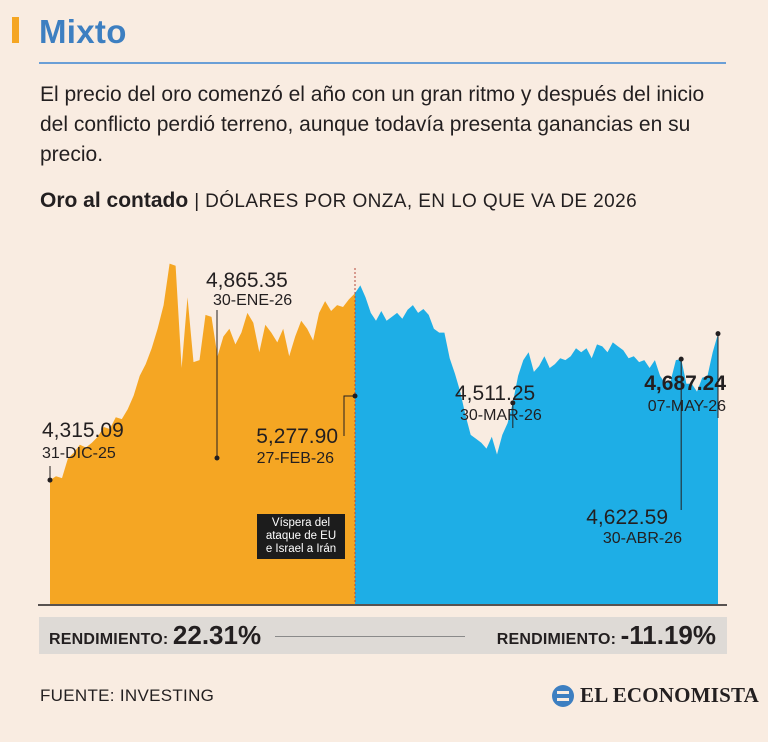 The image size is (768, 742). I want to click on performance-right-label: RENDIMIENTO:, so click(556, 639).